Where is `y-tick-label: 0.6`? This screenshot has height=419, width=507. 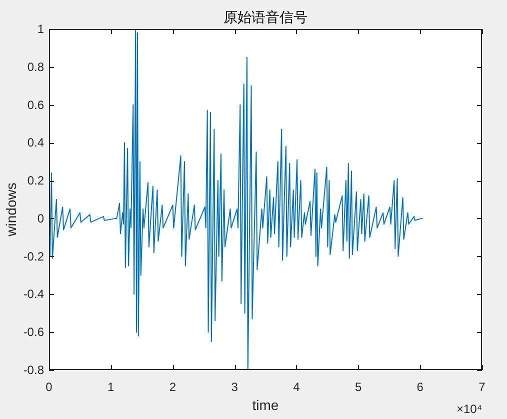 y-tick-label: 0.6 is located at coordinates (35, 105).